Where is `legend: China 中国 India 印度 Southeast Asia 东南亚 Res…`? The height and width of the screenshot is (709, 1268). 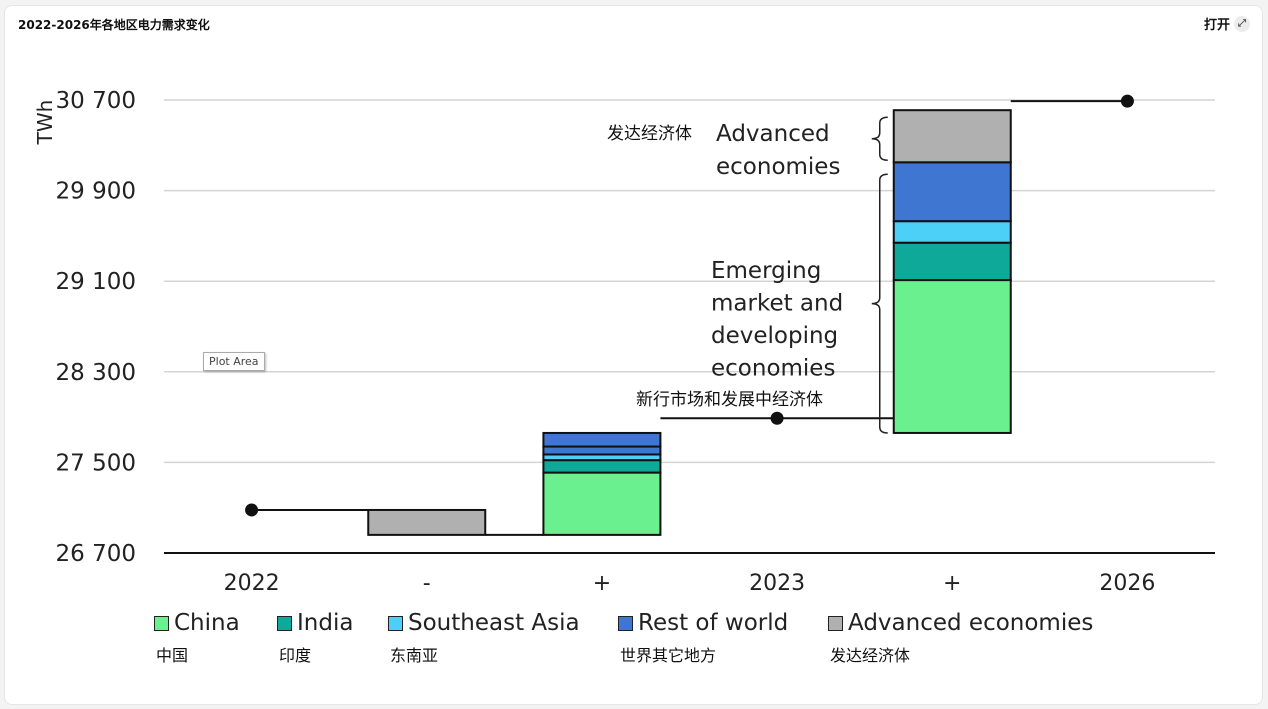 legend: China 中国 India 印度 Southeast Asia 东南亚 Res… is located at coordinates (650, 638).